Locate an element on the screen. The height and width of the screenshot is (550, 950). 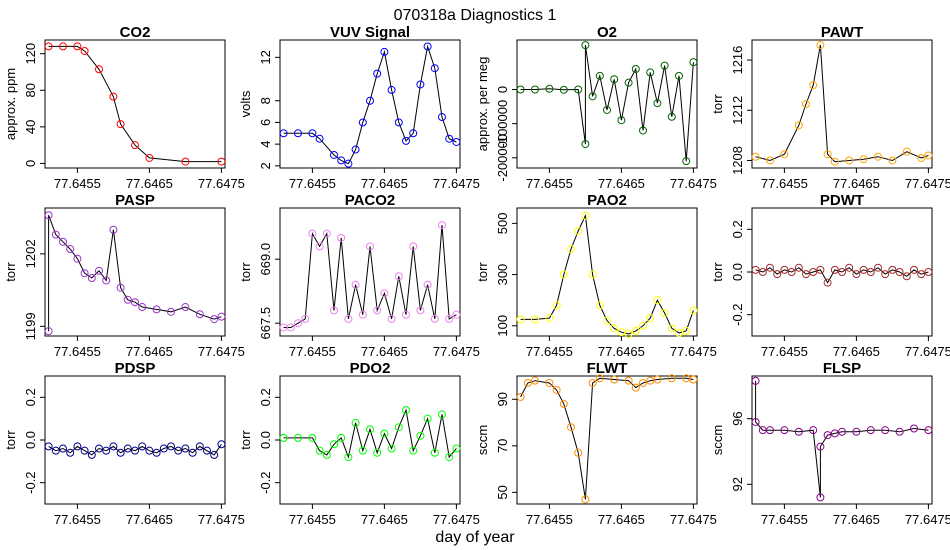
panel-paco2: PACO2 torr 667.5 669.0 77.6455 77.6465 77.6475 is located at coordinates (359, 275).